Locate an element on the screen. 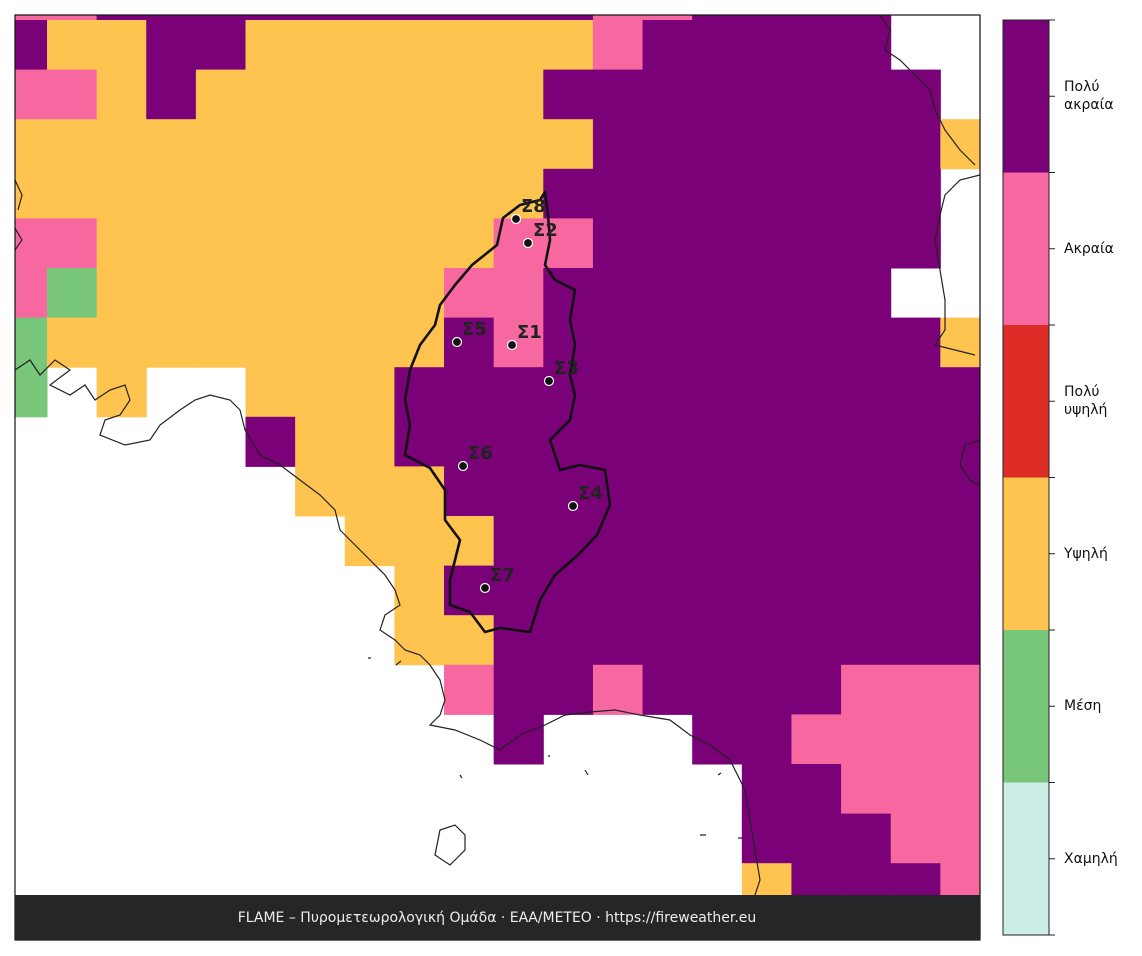 Image resolution: width=1142 pixels, height=956 pixels. colorbar-label: Πολύ ακραία is located at coordinates (1089, 96).